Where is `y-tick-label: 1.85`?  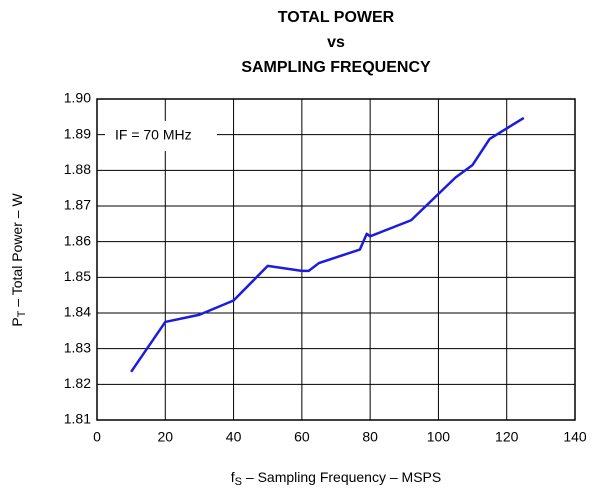
y-tick-label: 1.85 is located at coordinates (77, 276).